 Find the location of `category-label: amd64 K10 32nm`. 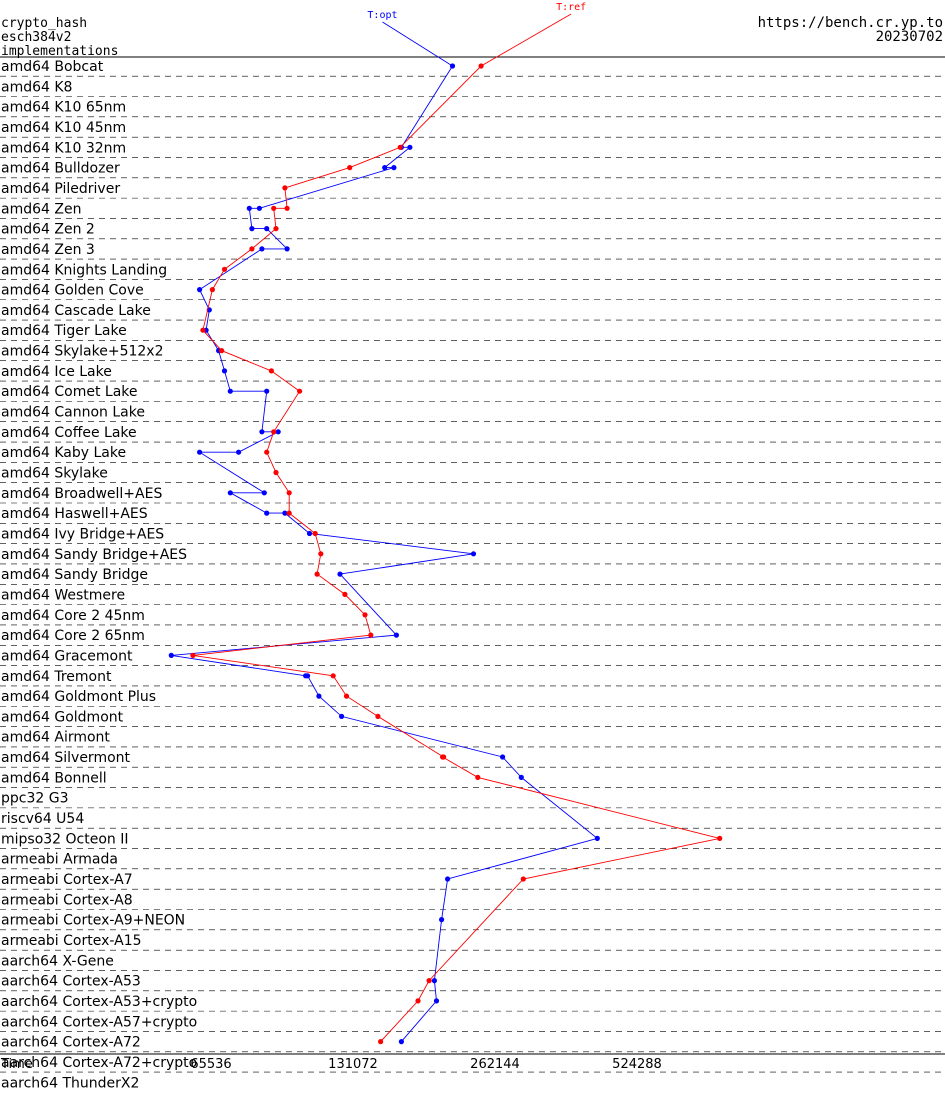

category-label: amd64 K10 32nm is located at coordinates (63, 148).